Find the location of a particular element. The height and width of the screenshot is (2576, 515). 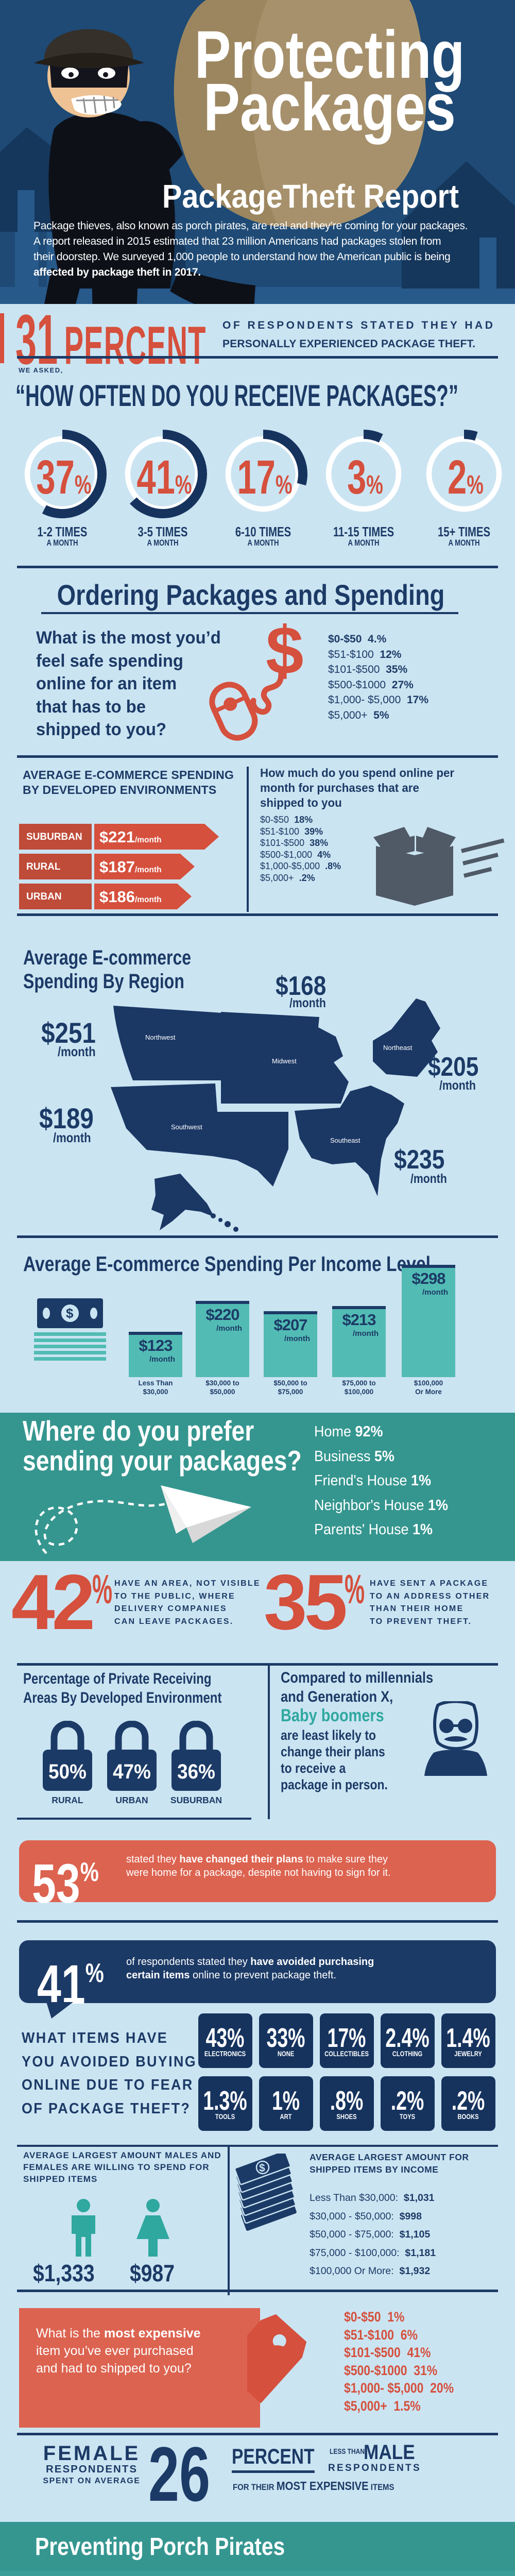

svg-text: 47% is located at coordinates (132, 1772).